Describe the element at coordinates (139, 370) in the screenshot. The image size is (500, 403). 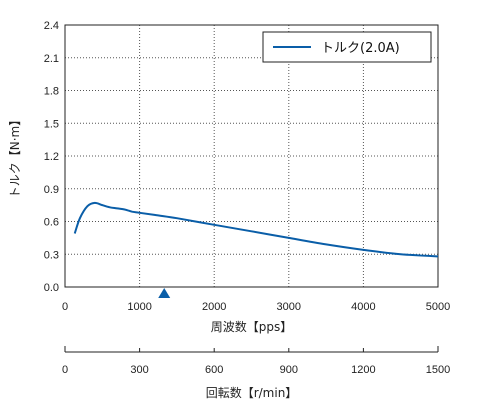
I see `rpm-tick-label: 300` at that location.